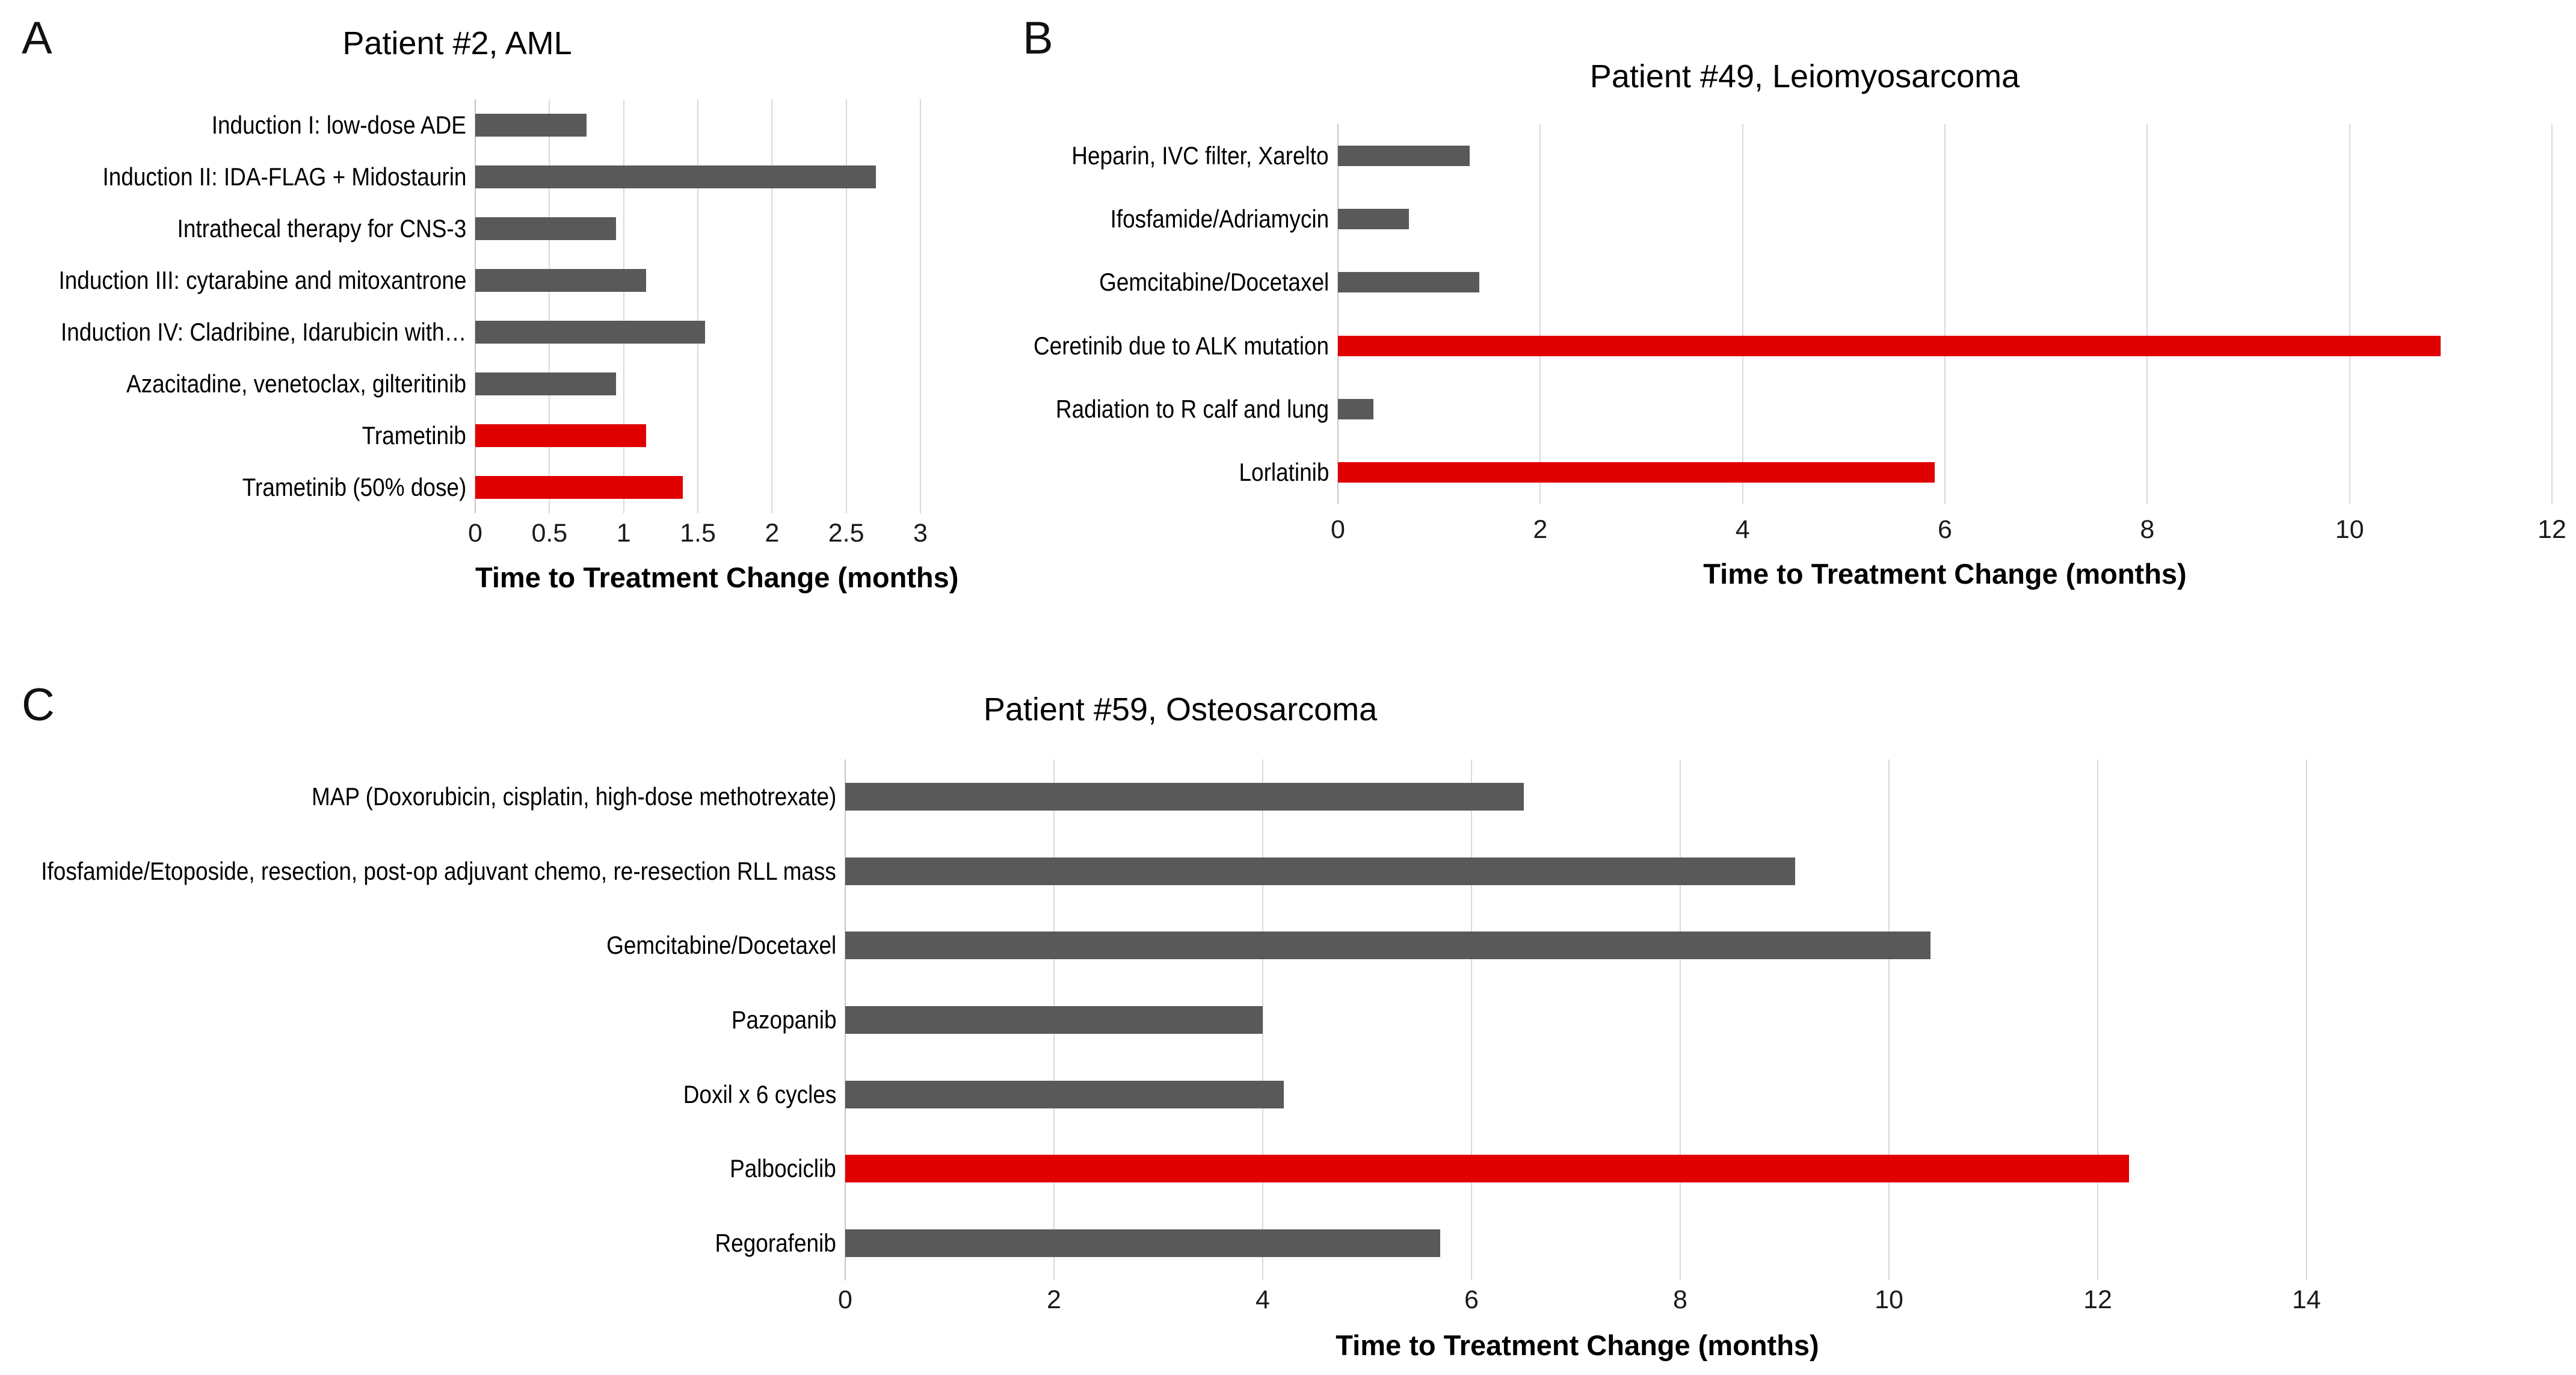  I want to click on category-row: Radiation to R calf and lung, so click(1103, 408).